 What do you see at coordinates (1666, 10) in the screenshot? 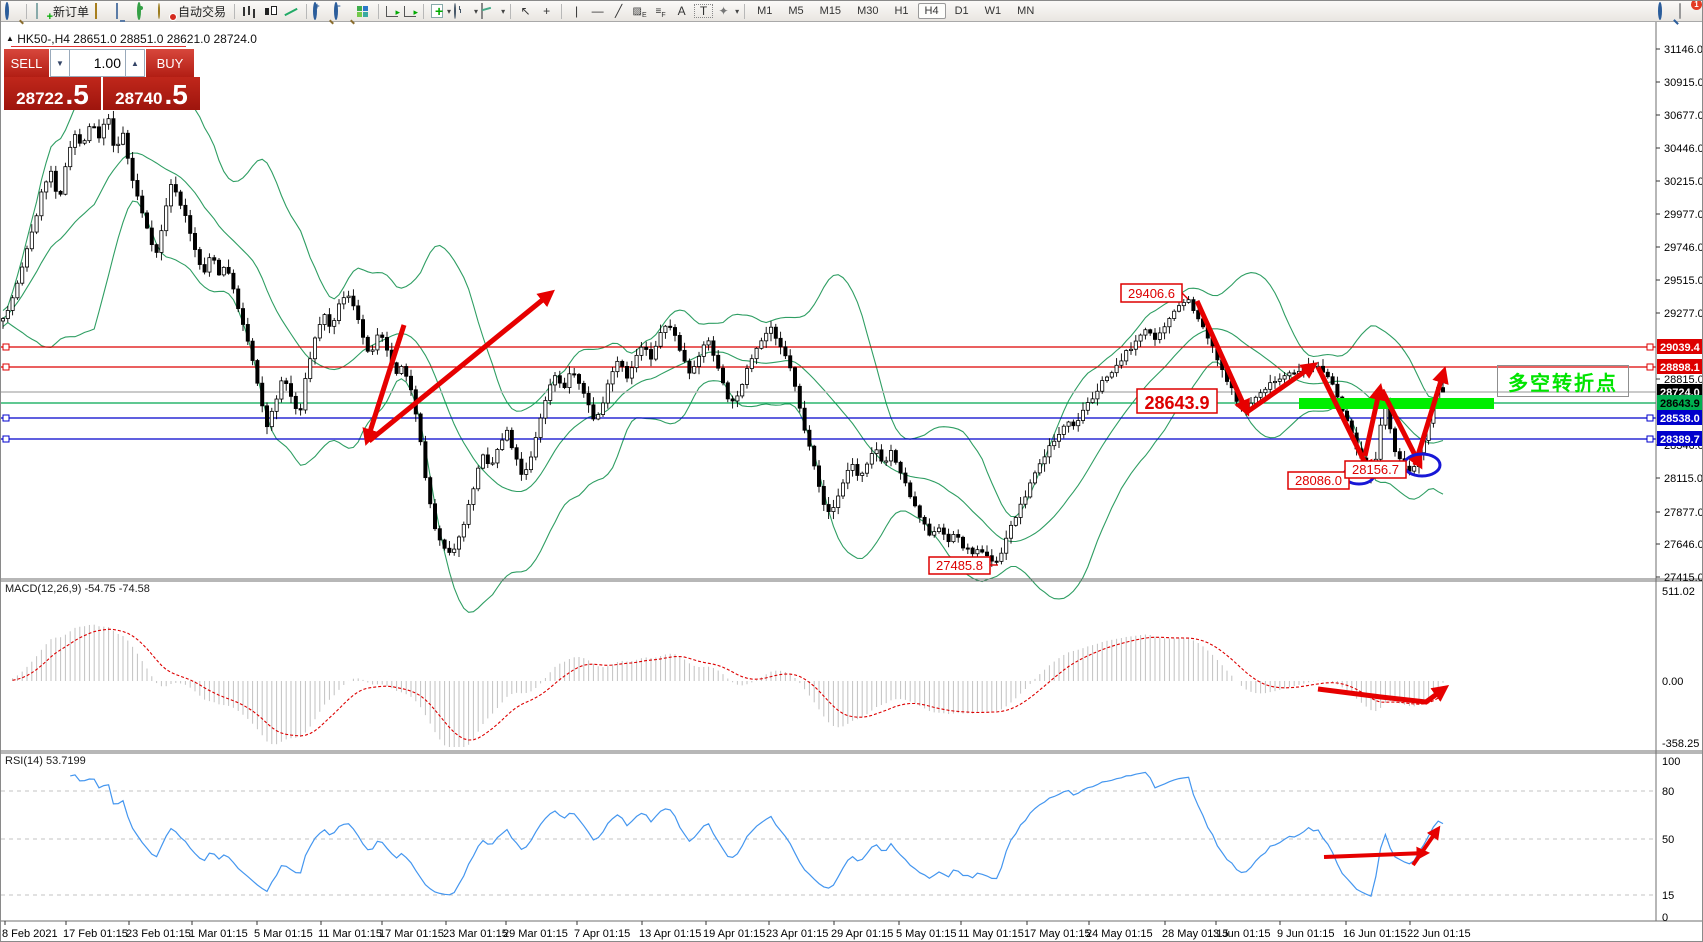
I see `search-icon` at bounding box center [1666, 10].